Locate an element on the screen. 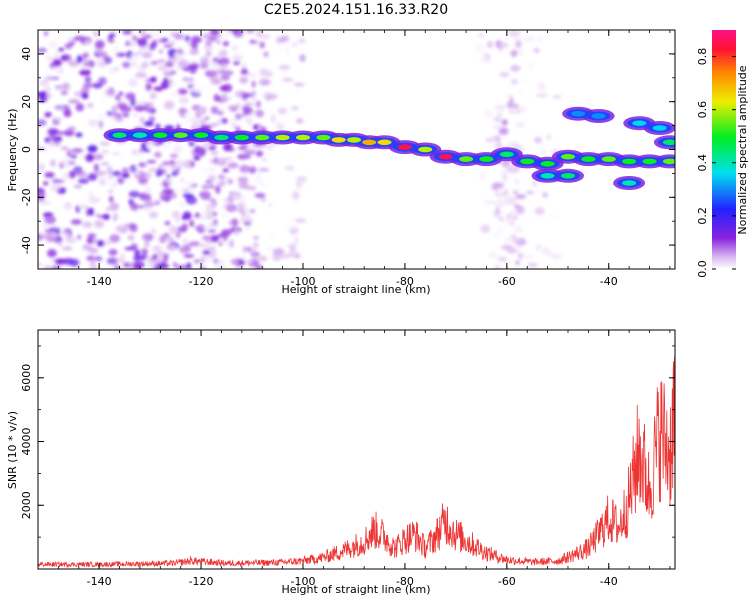 Image resolution: width=750 pixels, height=600 pixels. x-tick-label: -140 is located at coordinates (99, 581).